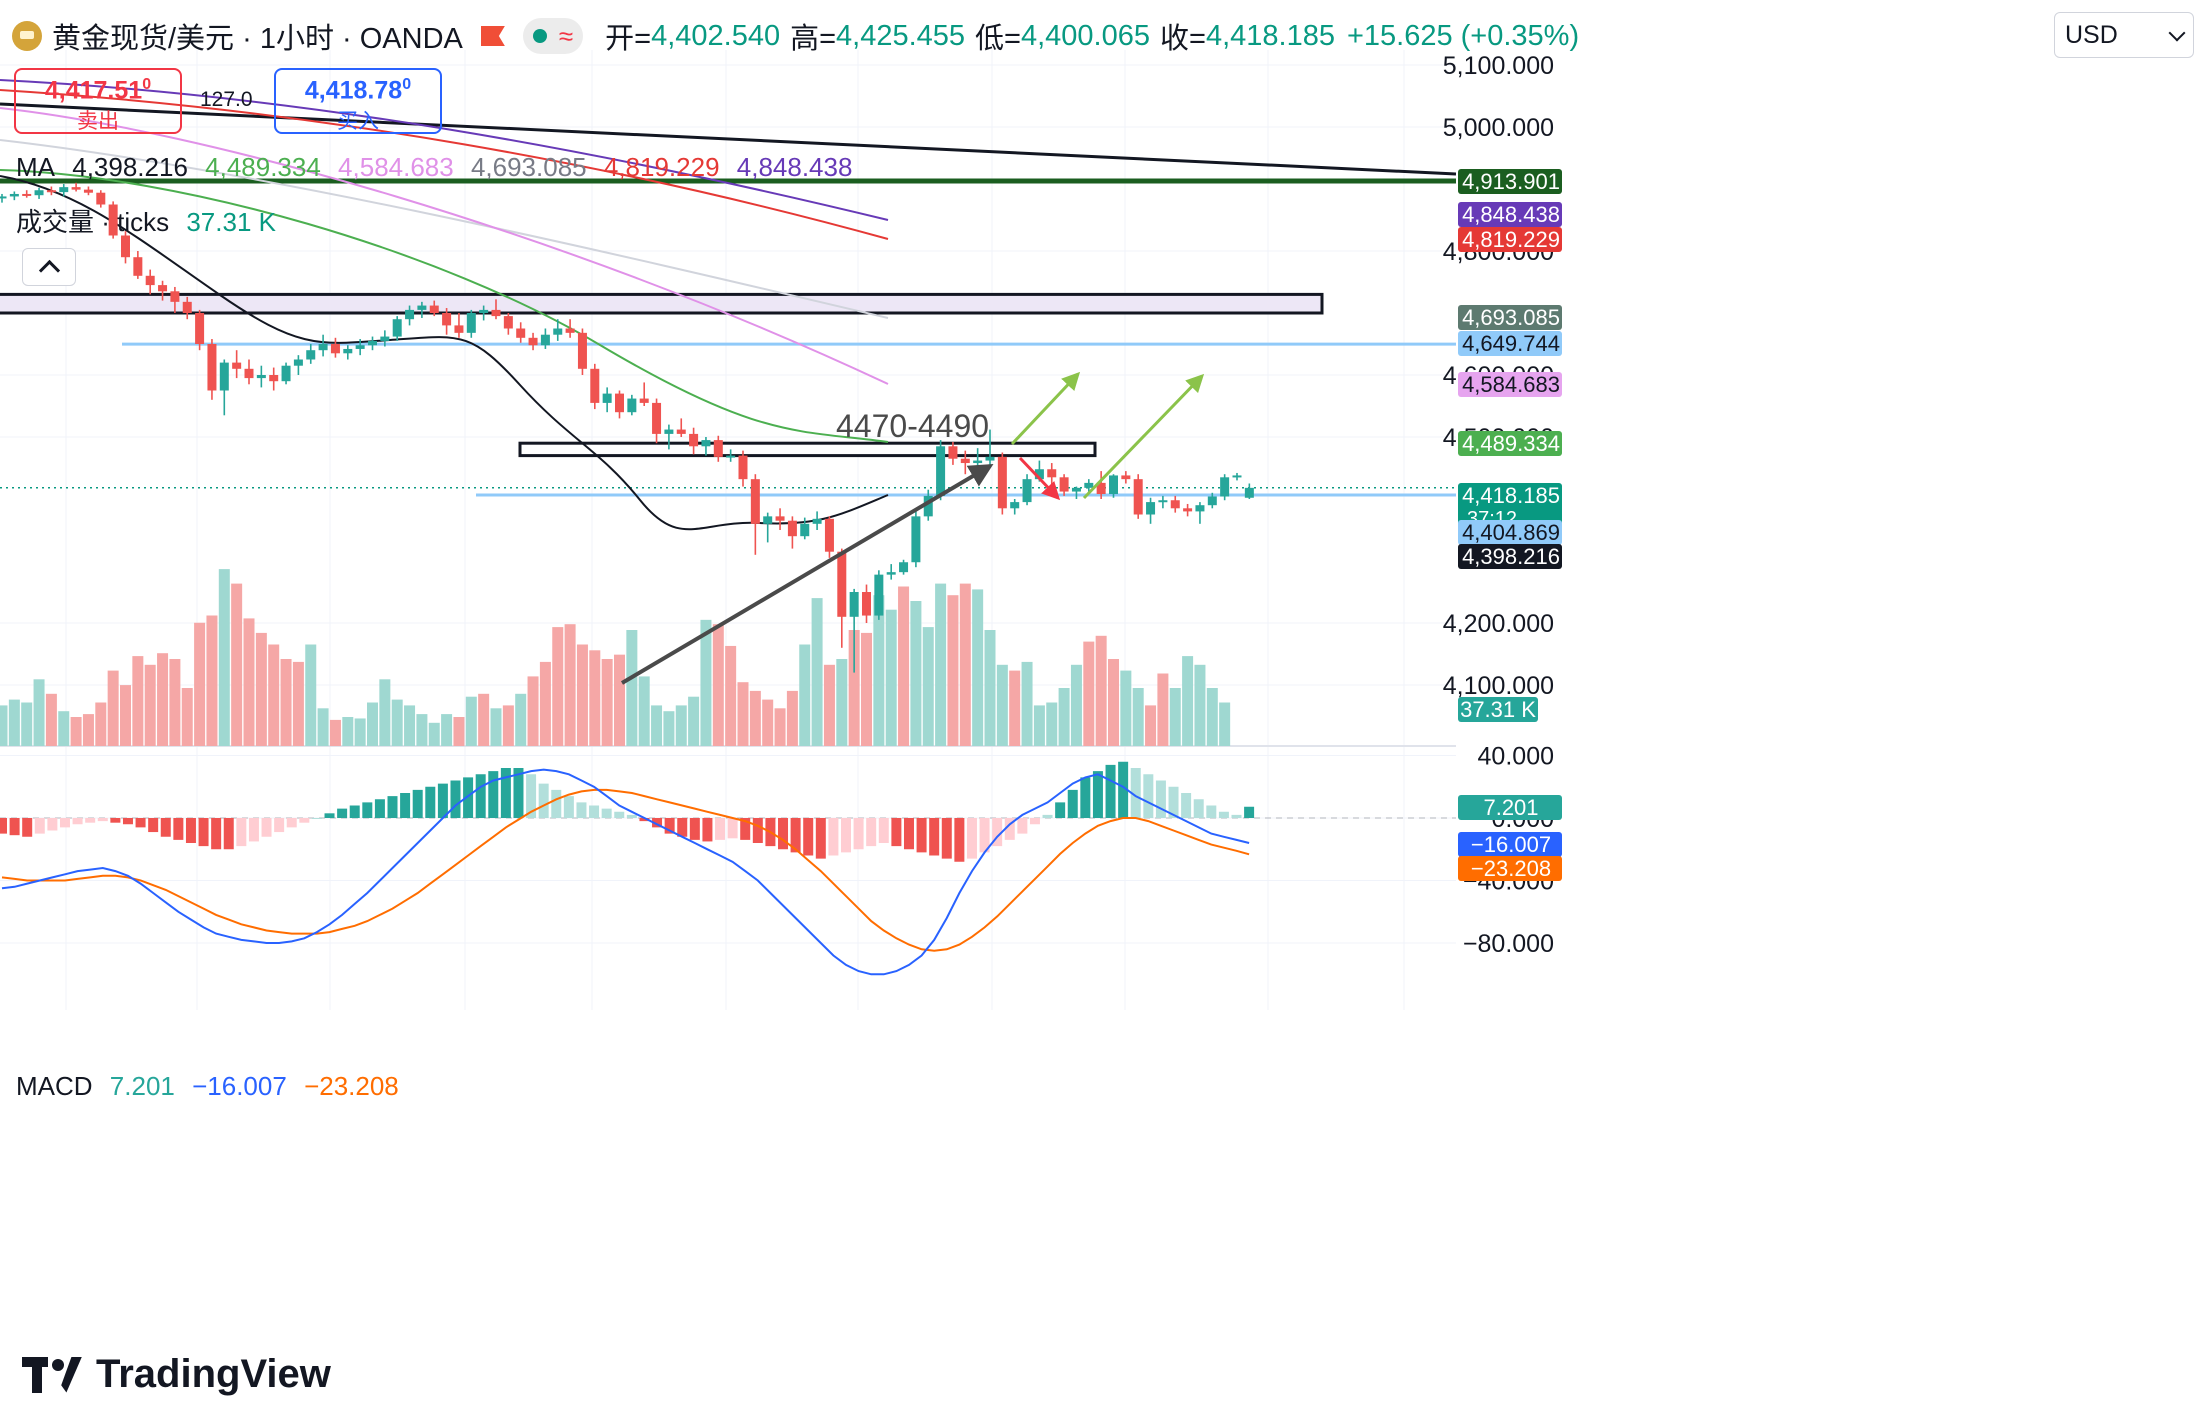 The width and height of the screenshot is (2204, 1422). I want to click on currency-select: USD, so click(2124, 35).